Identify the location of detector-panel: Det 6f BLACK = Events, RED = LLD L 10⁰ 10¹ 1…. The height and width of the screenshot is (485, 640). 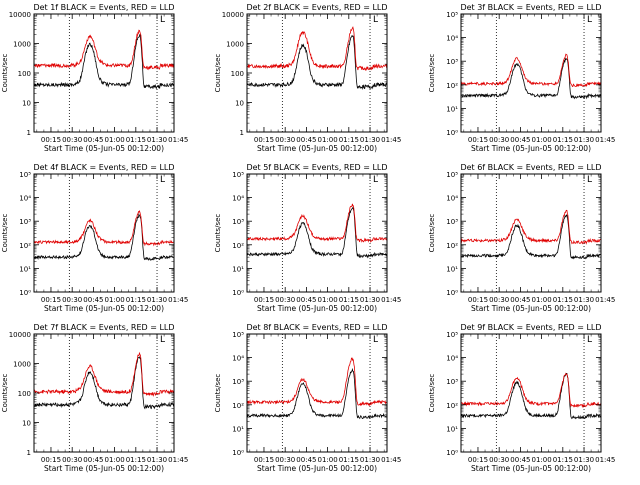
(521, 238).